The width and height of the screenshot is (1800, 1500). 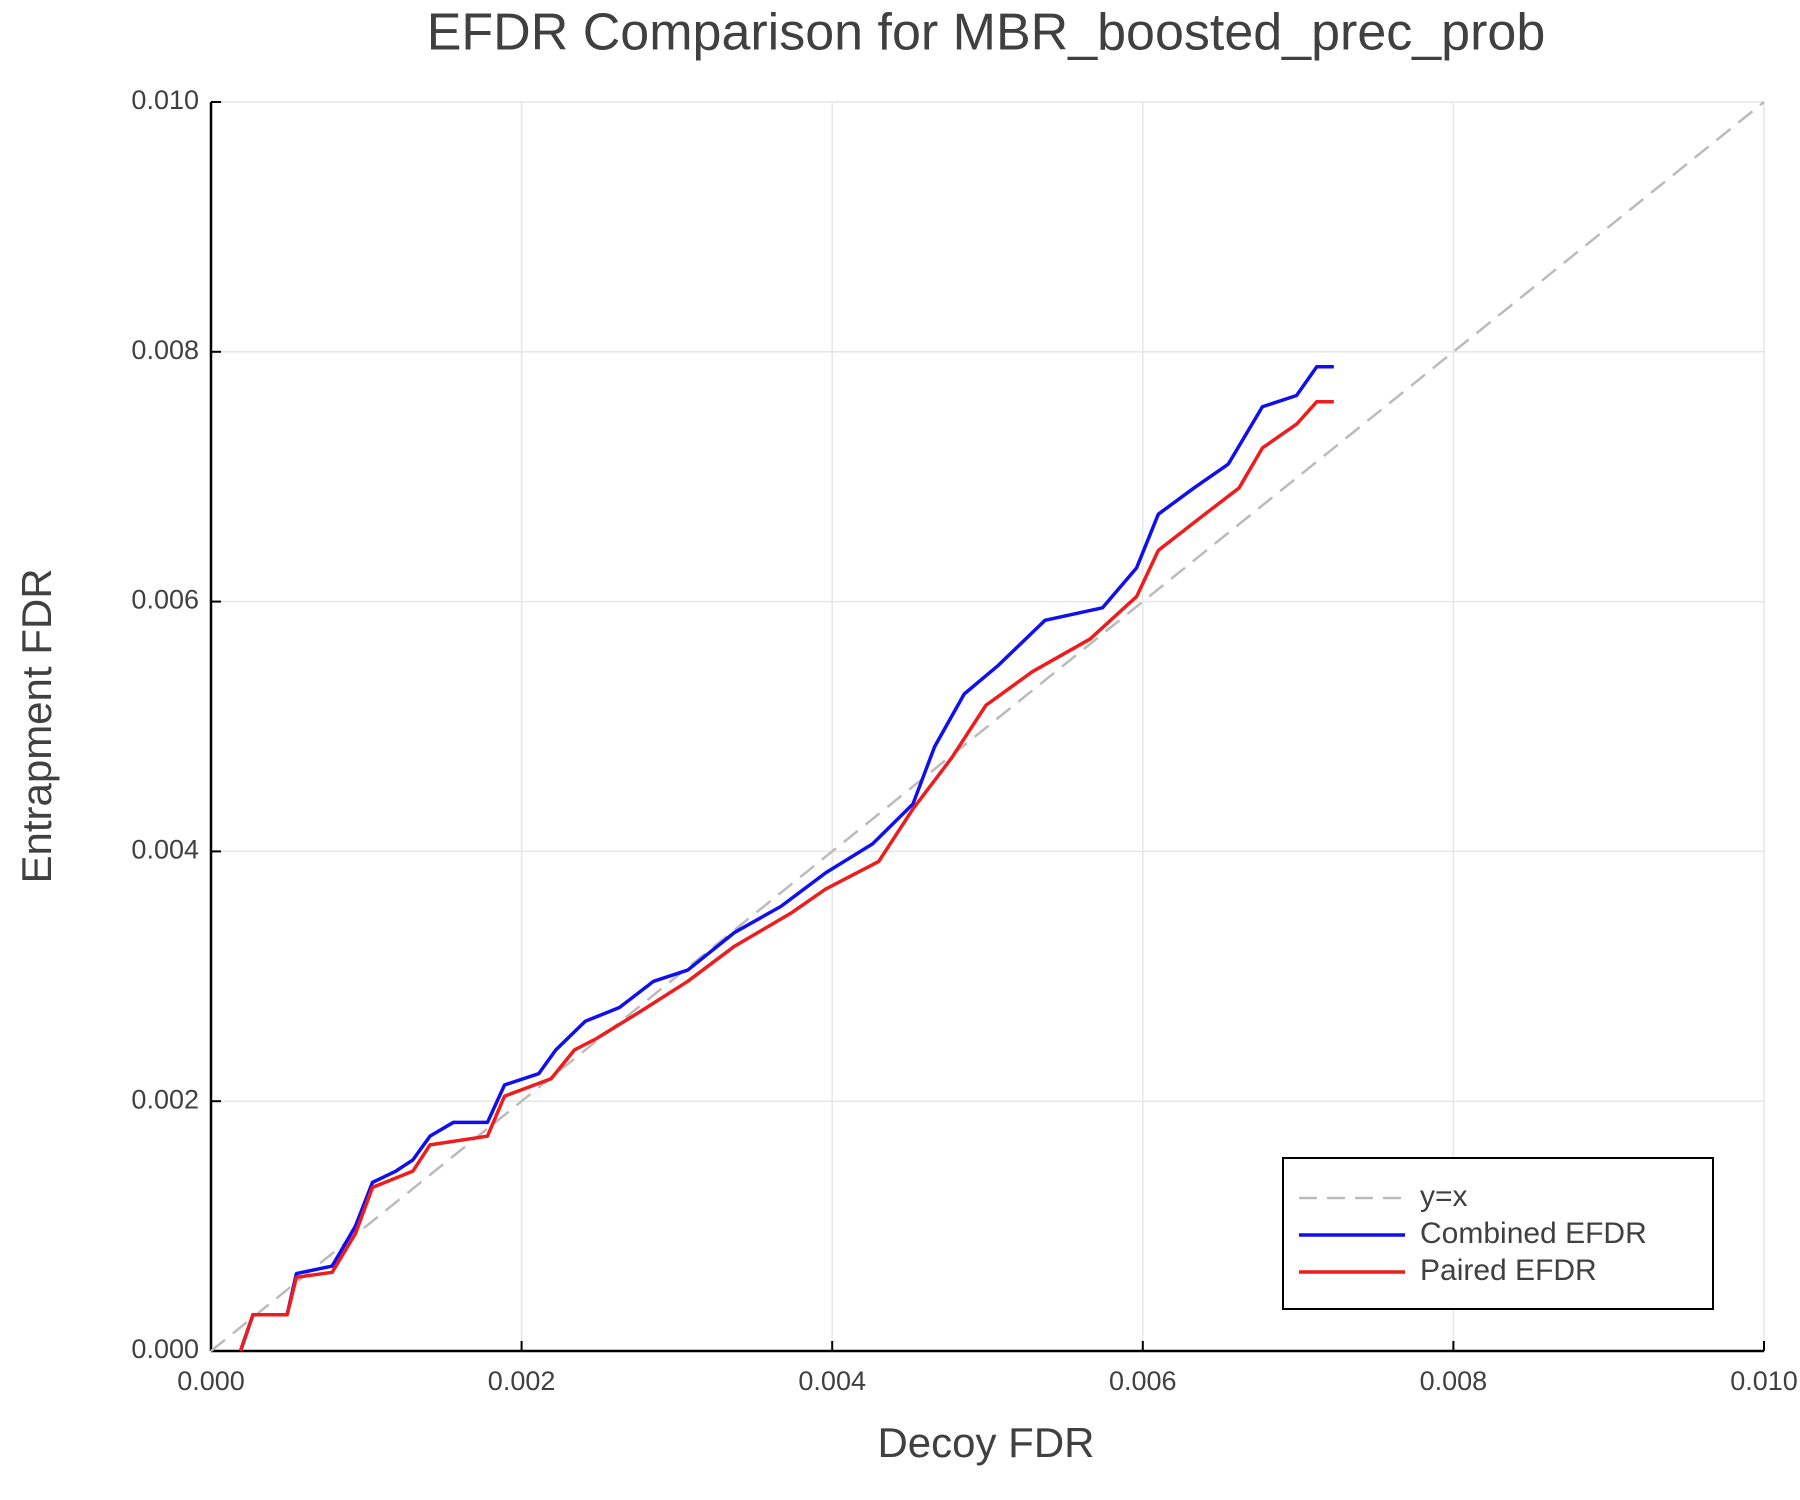 What do you see at coordinates (36, 725) in the screenshot?
I see `y-axis-label: Entrapment FDR` at bounding box center [36, 725].